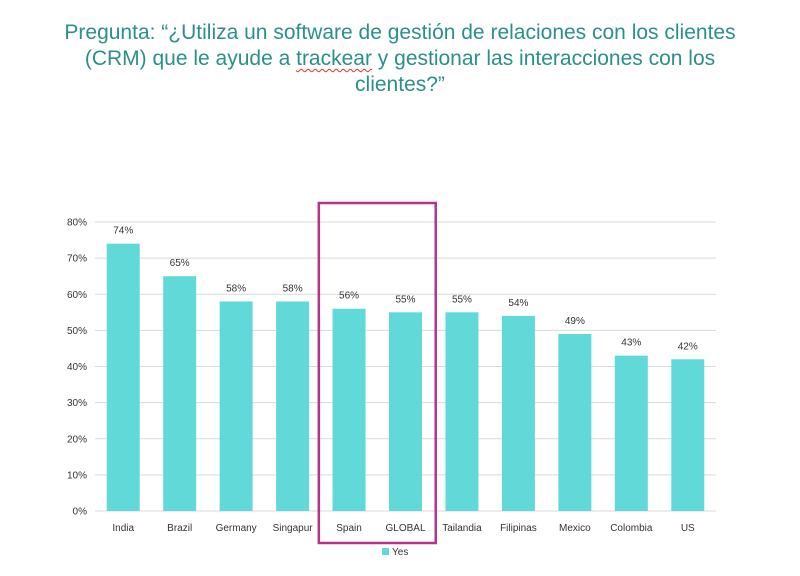 Image resolution: width=800 pixels, height=576 pixels. Describe the element at coordinates (179, 528) in the screenshot. I see `x-tick-label: Brazil` at that location.